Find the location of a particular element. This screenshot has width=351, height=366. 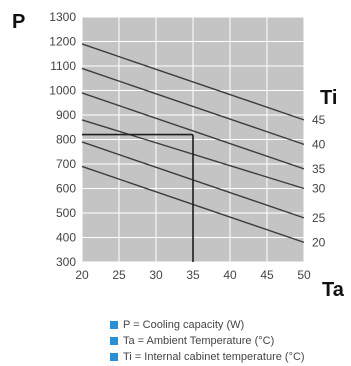

y-tick-label: 1000 is located at coordinates (62, 91).